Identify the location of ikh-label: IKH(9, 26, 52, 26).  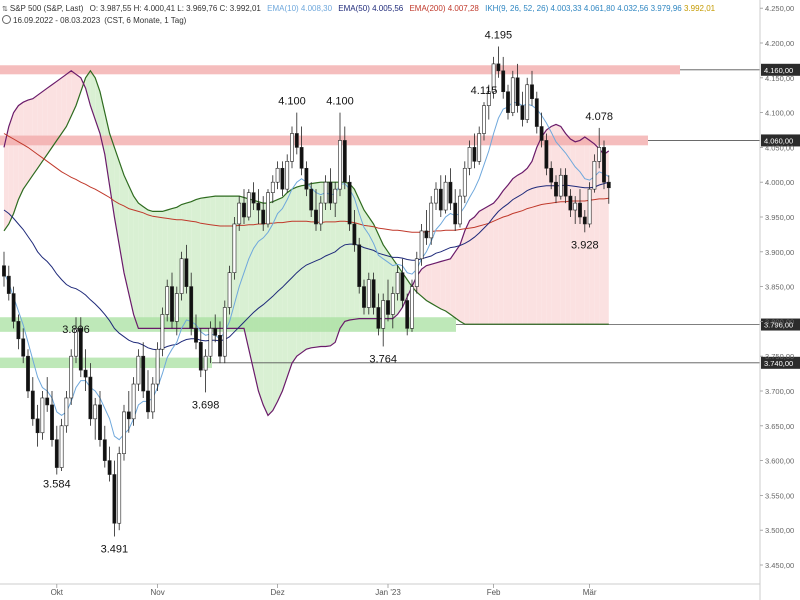
(517, 8).